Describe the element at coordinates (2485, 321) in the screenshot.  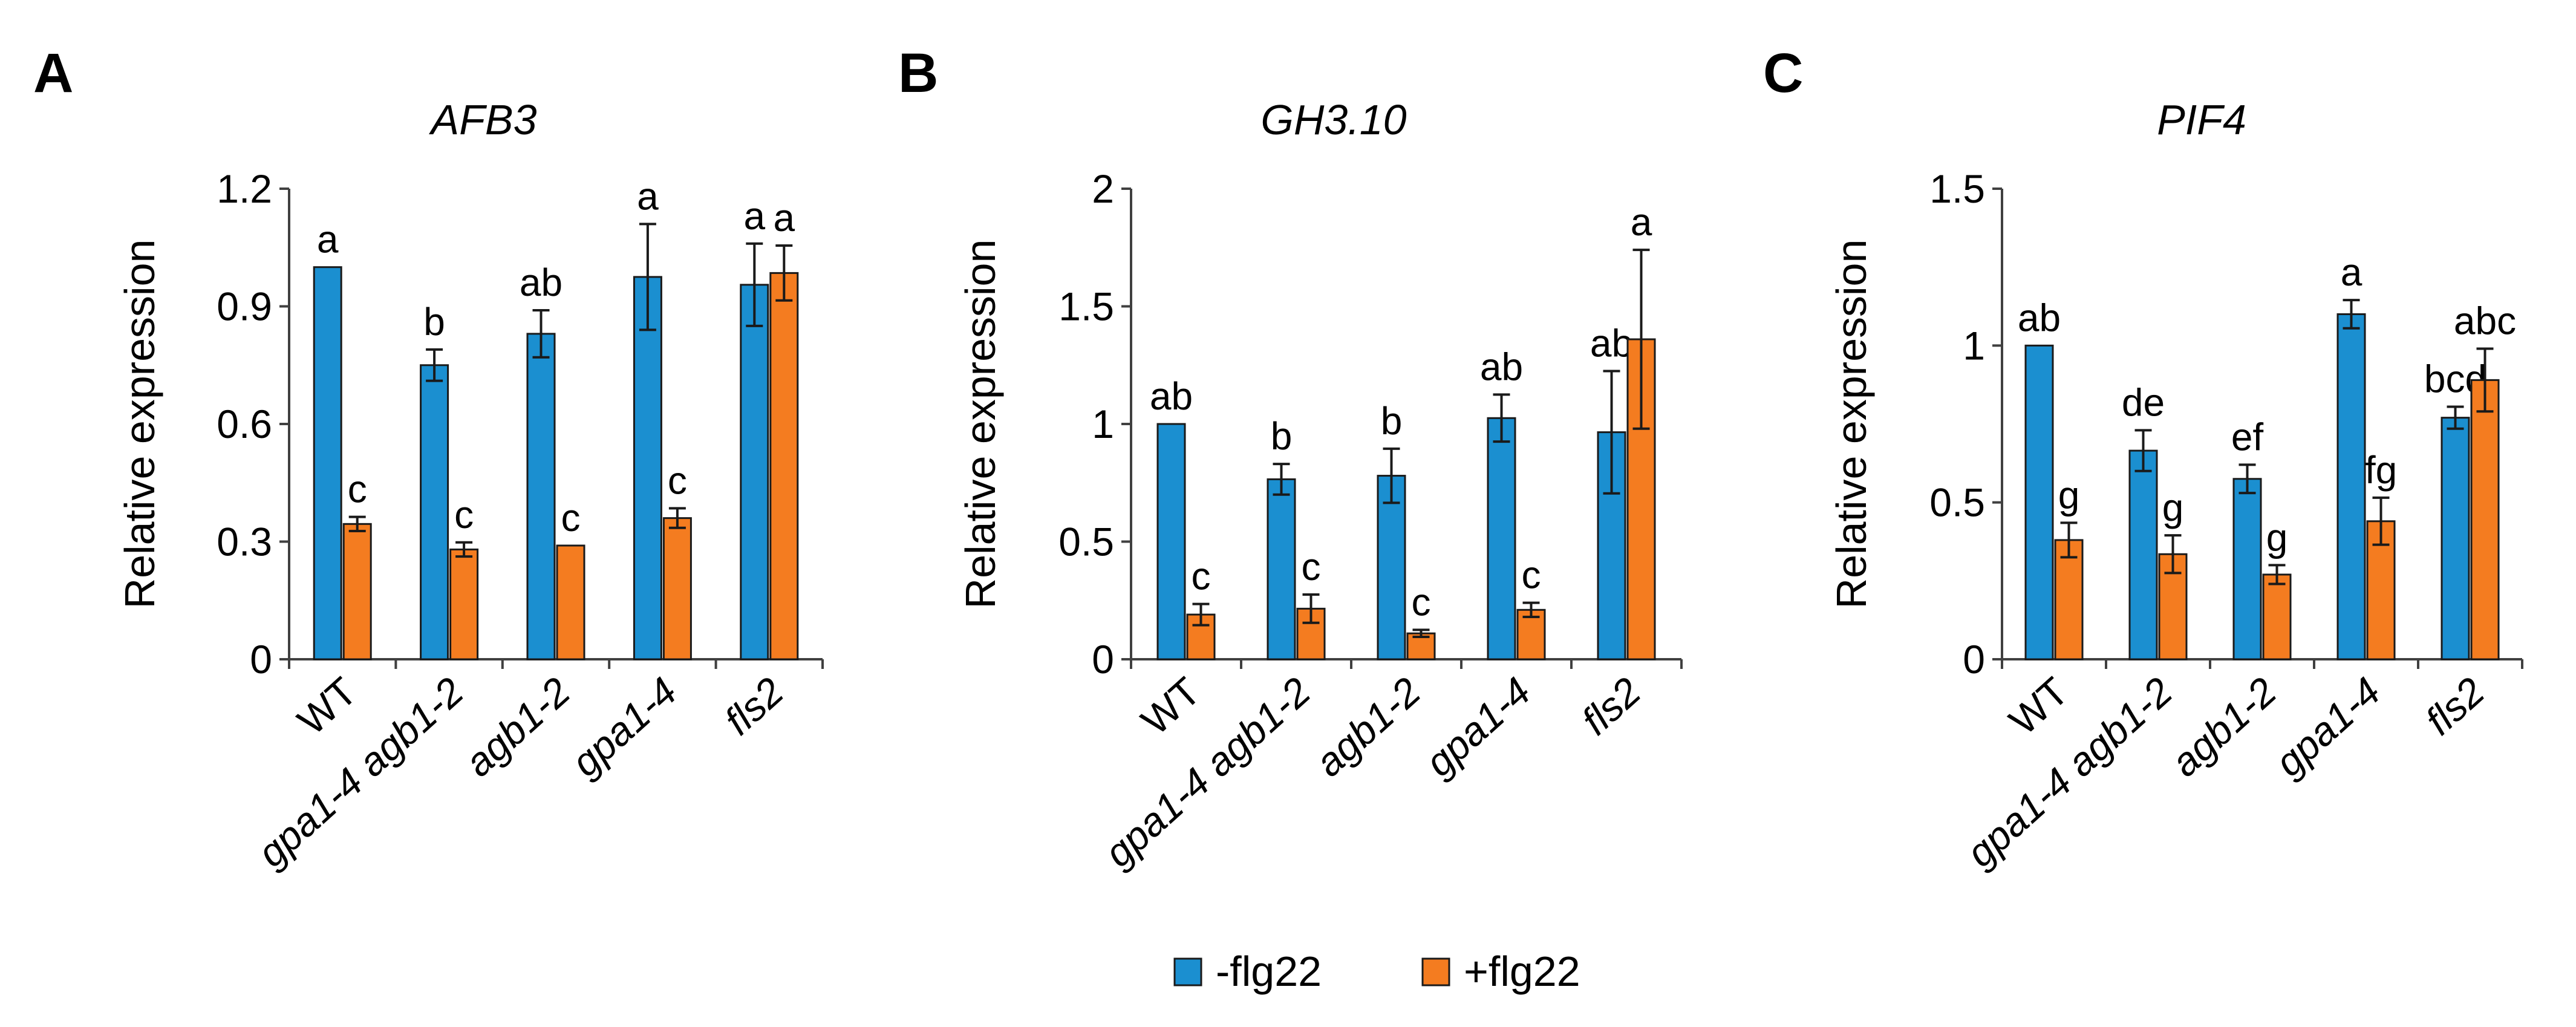
I see `significance-letter: abc` at that location.